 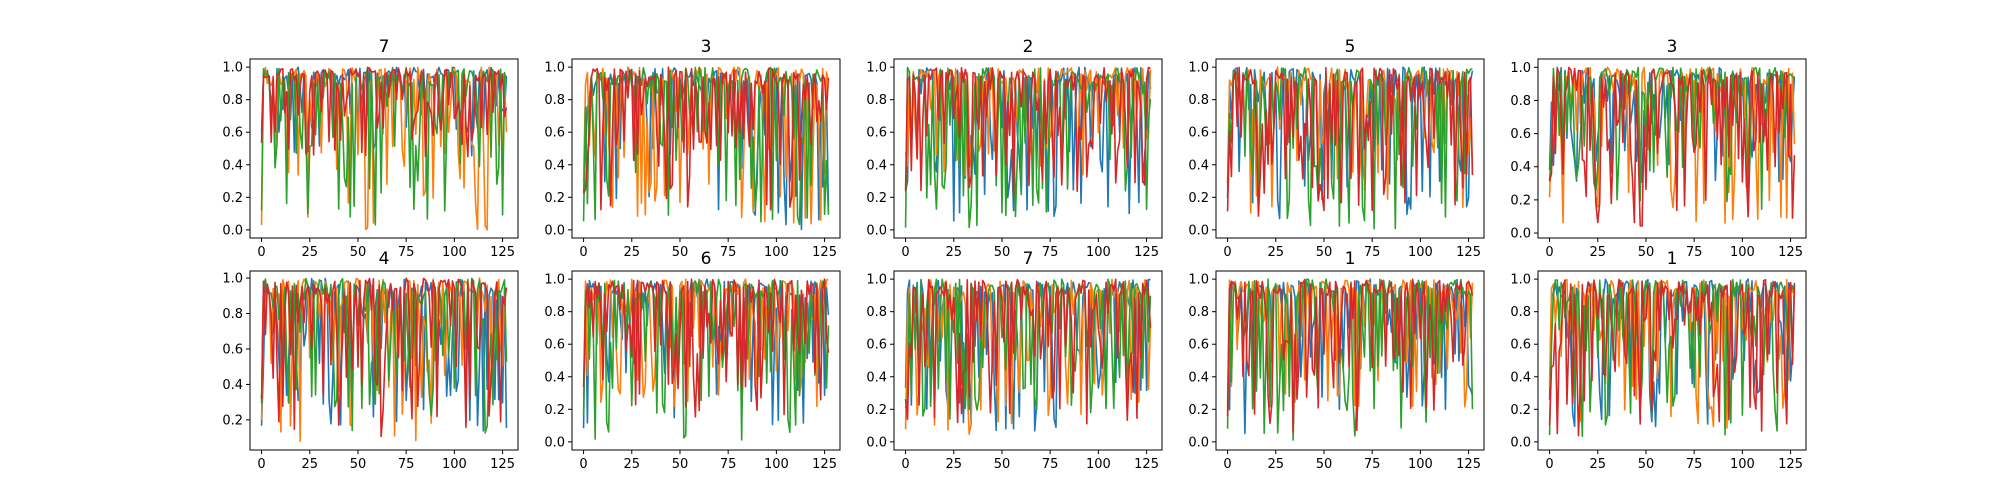 What do you see at coordinates (1350, 47) in the screenshot?
I see `subplot-title: 5` at bounding box center [1350, 47].